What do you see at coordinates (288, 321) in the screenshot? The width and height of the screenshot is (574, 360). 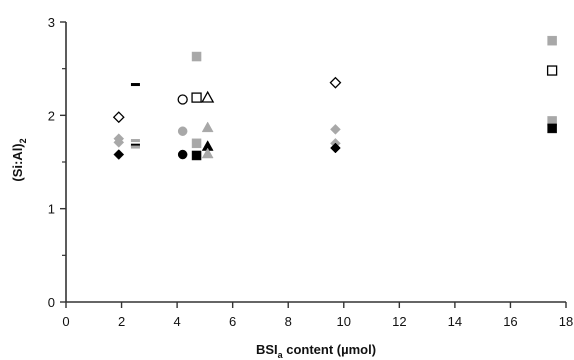 I see `x-tick-label: 8` at bounding box center [288, 321].